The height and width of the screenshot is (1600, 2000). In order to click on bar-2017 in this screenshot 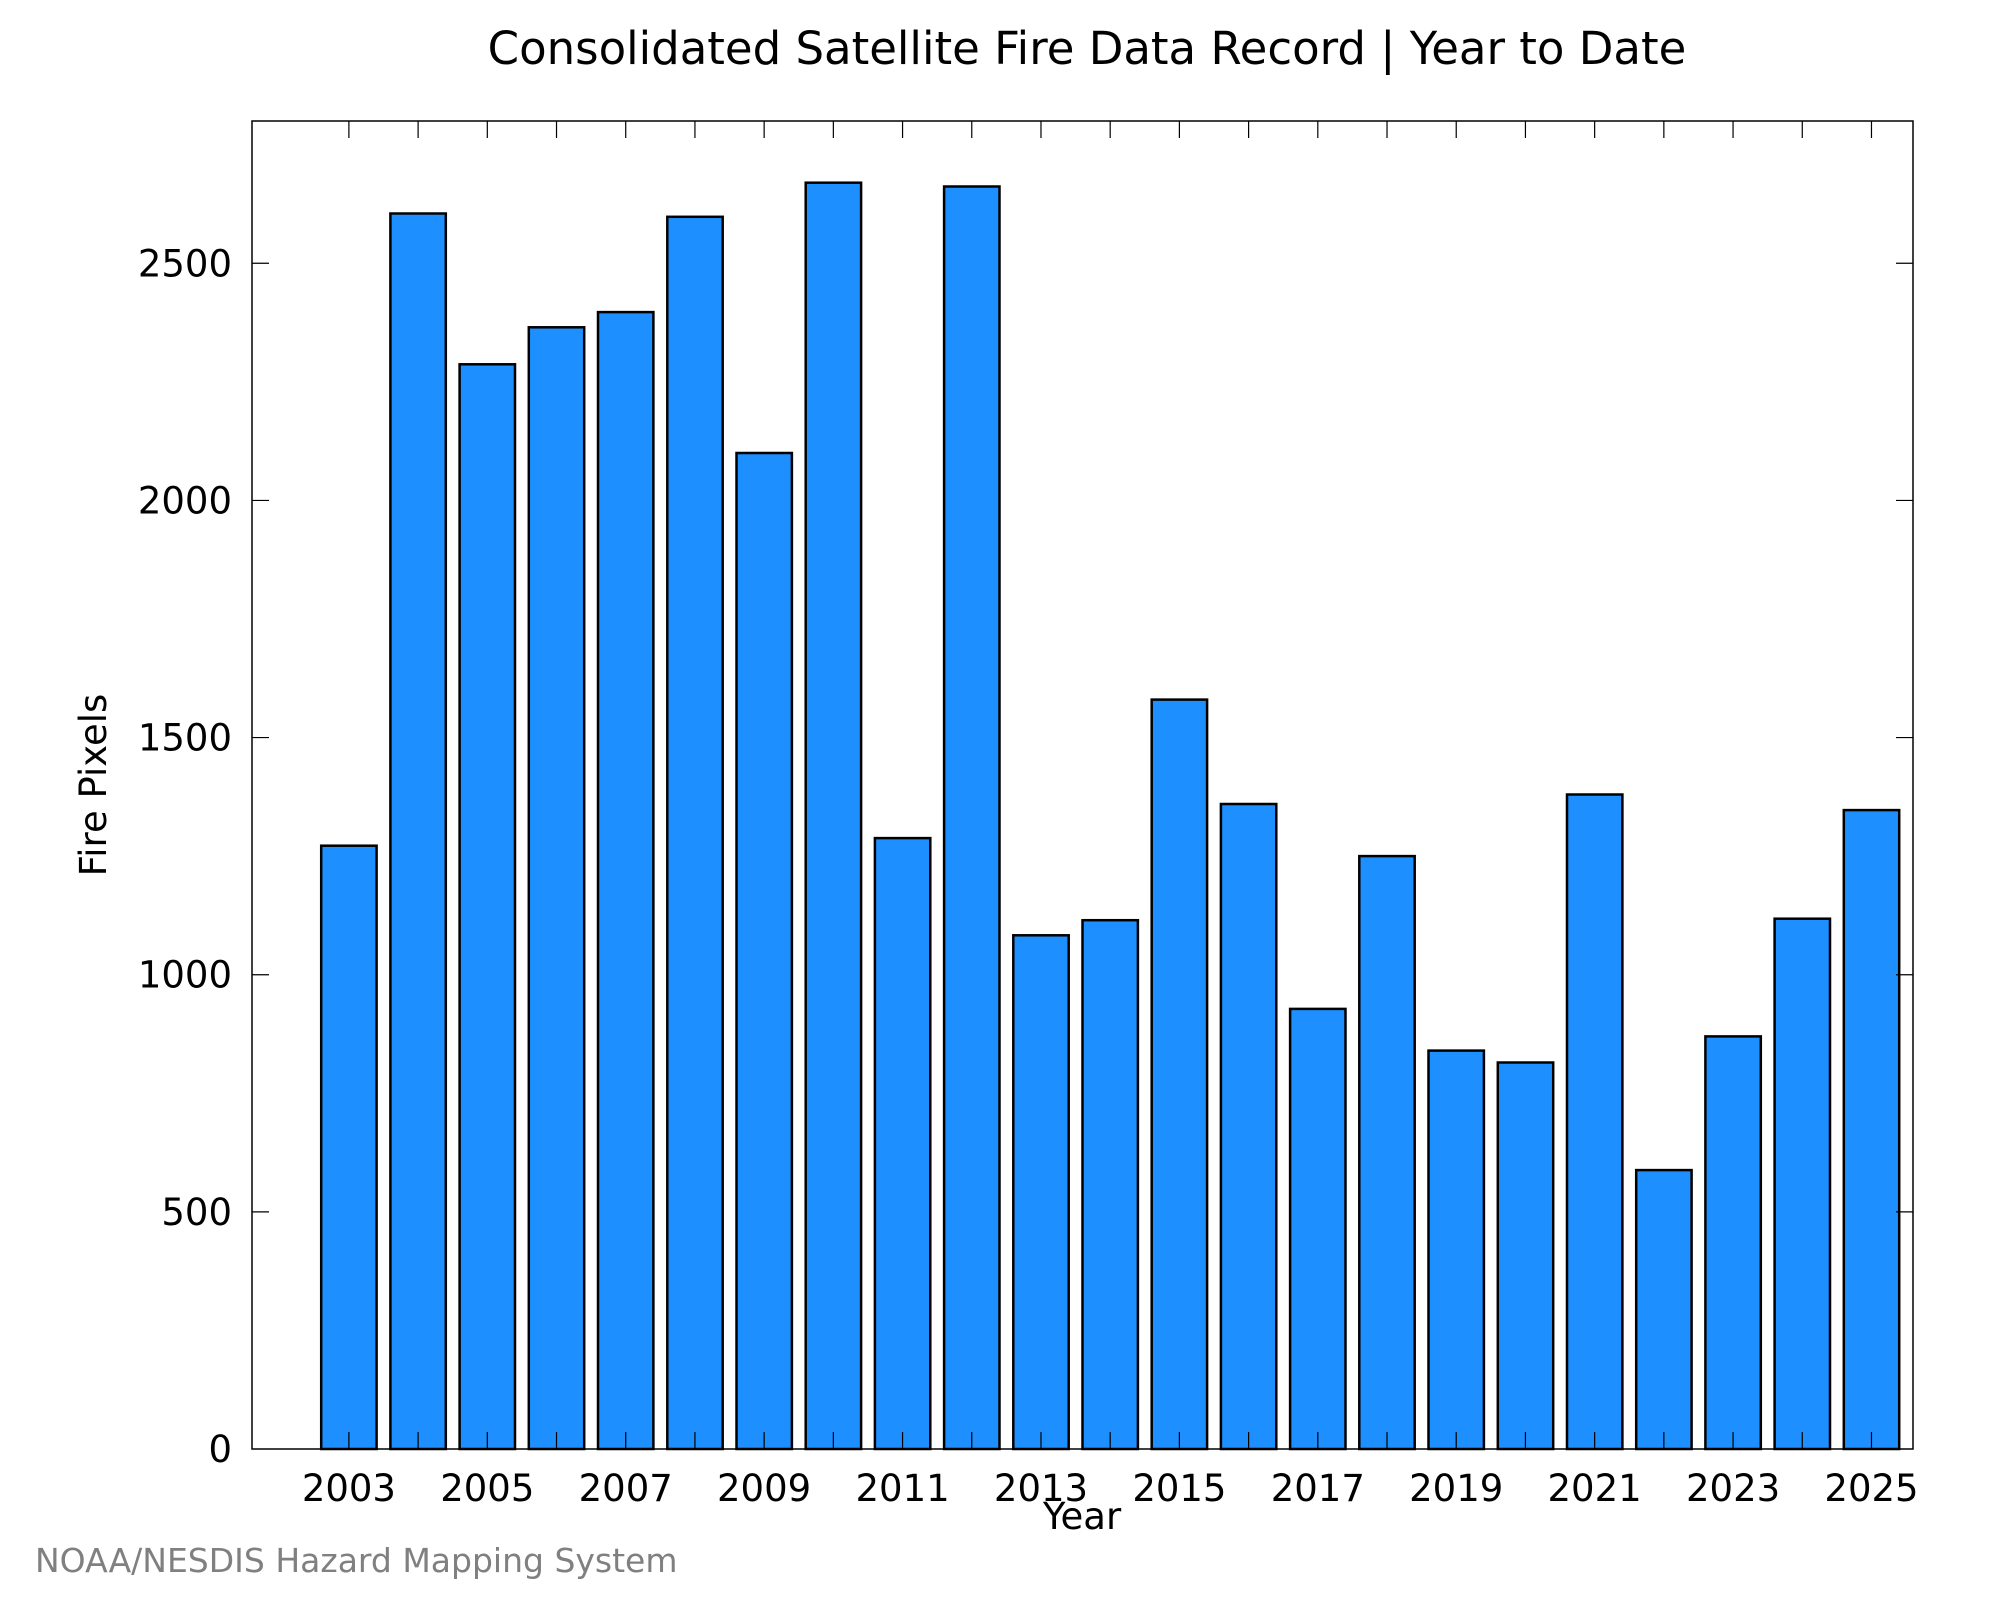, I will do `click(1317, 1229)`.